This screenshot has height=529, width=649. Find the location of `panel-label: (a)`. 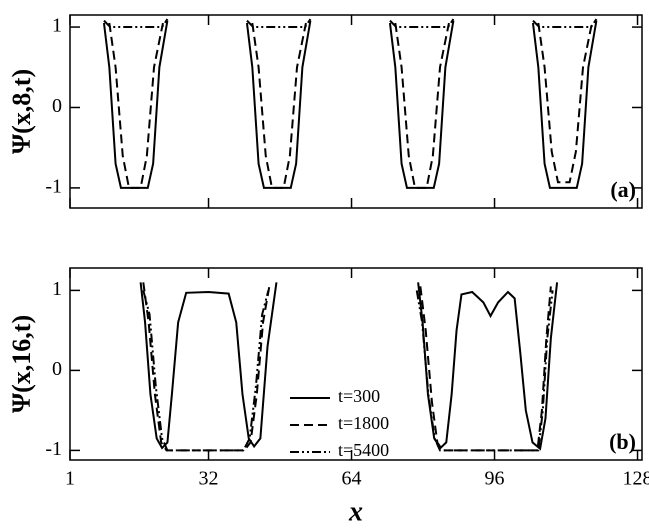

panel-label: (a) is located at coordinates (623, 189).